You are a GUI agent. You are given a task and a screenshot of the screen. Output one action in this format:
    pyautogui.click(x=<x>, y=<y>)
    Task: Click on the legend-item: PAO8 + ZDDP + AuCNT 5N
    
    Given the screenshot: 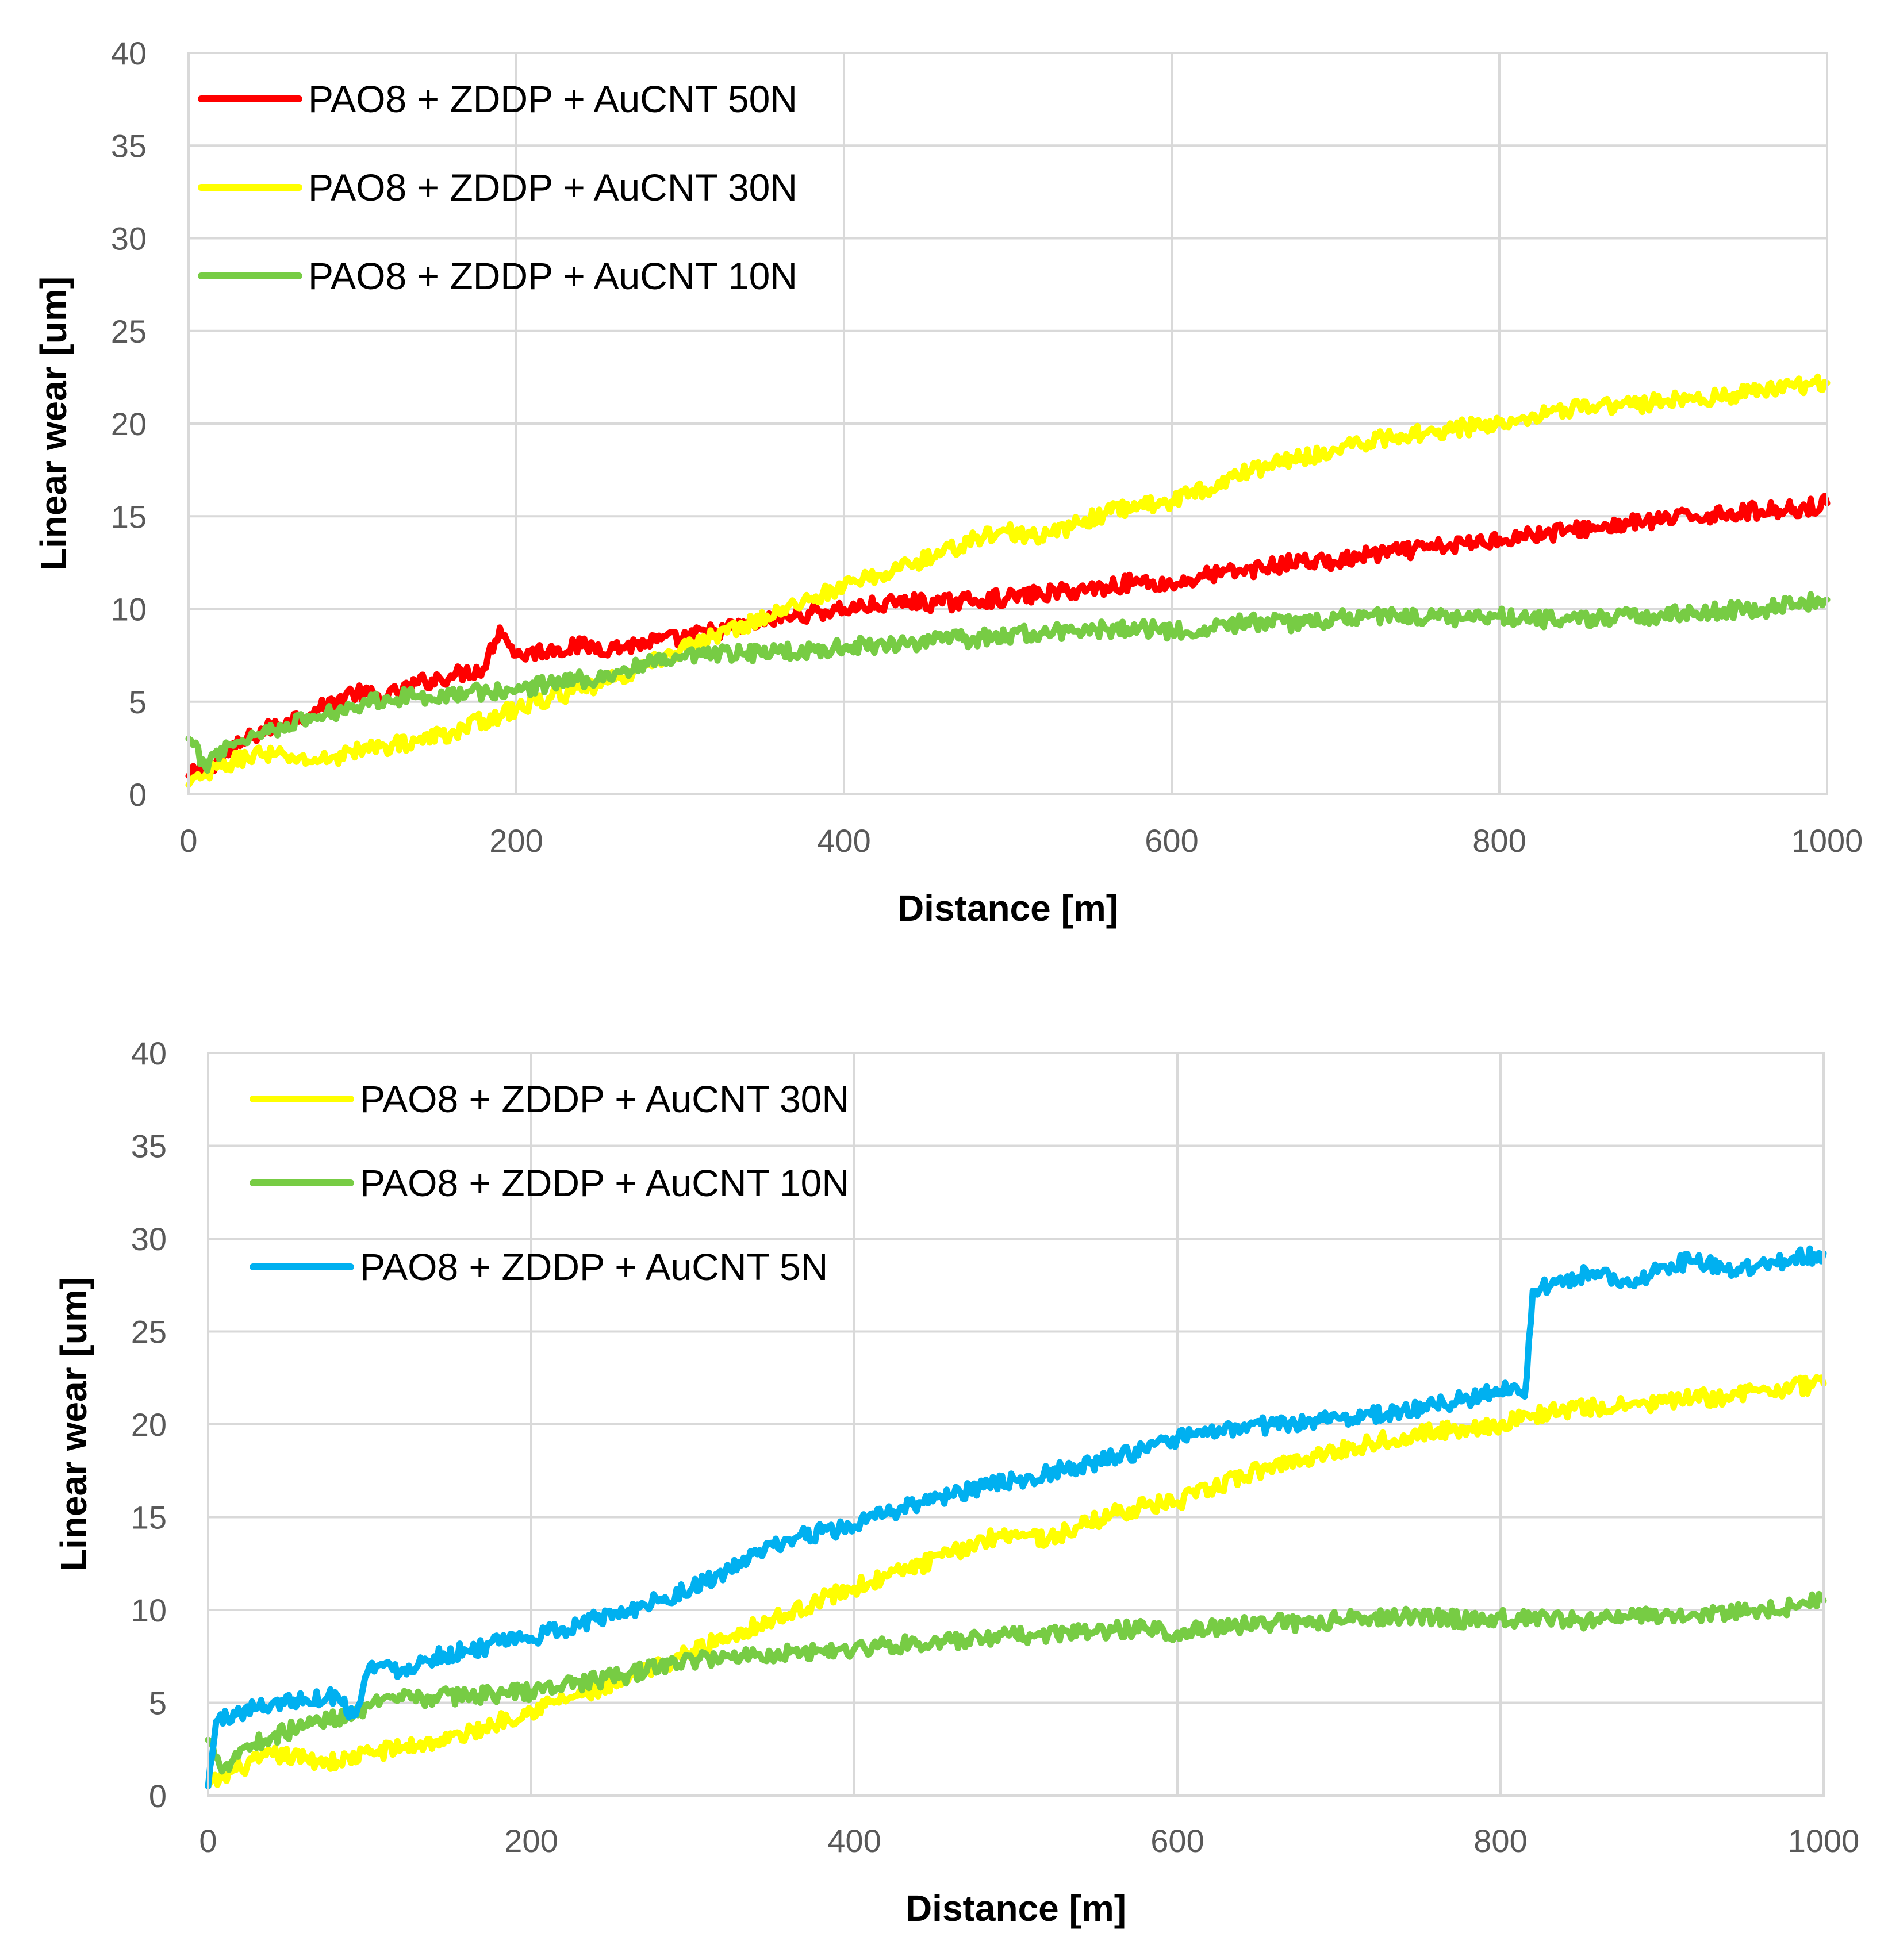 What is the action you would take?
    pyautogui.click(x=539, y=1267)
    